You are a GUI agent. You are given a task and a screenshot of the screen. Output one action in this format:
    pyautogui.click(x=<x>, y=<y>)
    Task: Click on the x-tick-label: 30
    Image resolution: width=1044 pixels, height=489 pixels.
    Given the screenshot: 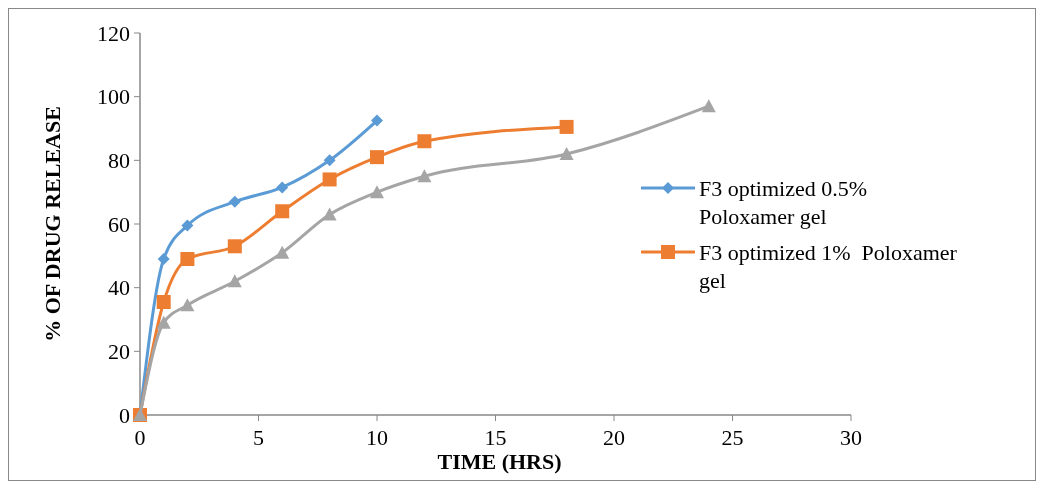 What is the action you would take?
    pyautogui.click(x=851, y=437)
    